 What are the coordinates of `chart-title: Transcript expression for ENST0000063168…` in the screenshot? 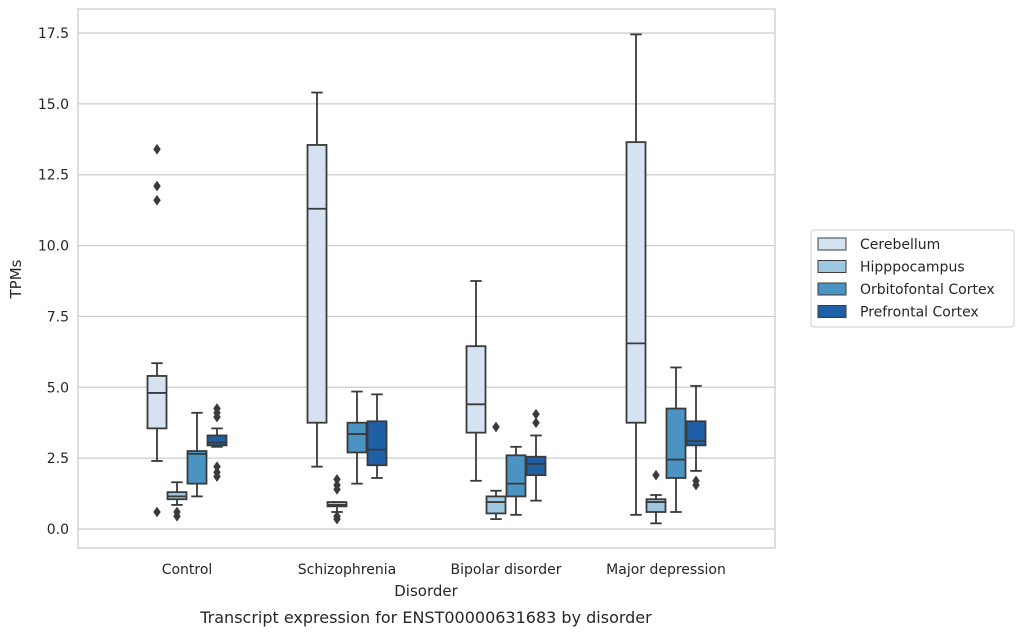 It's located at (425, 617).